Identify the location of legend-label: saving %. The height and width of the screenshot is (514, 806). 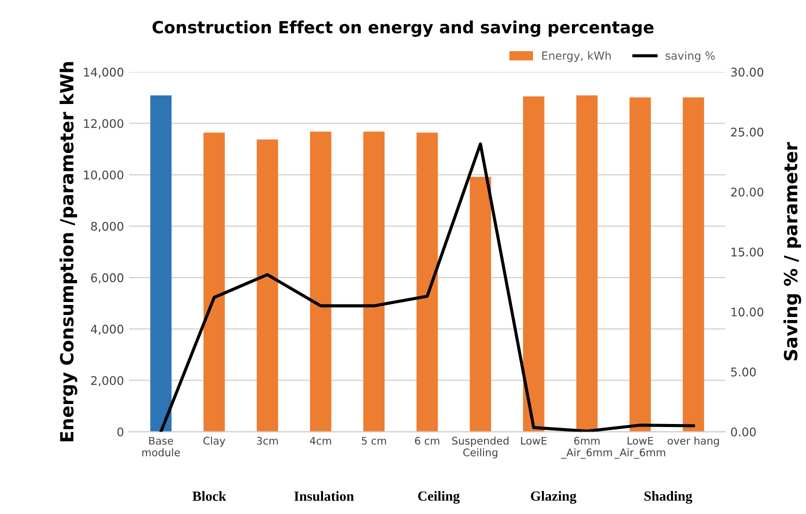
(690, 56).